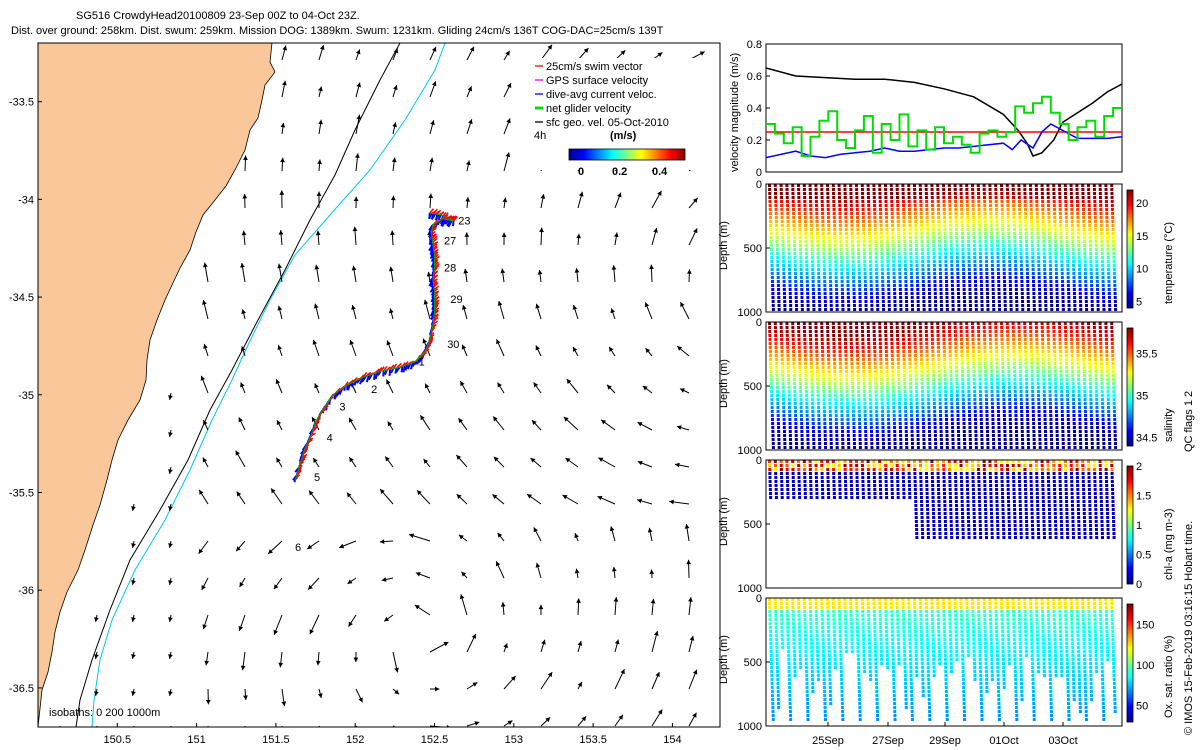 Image resolution: width=1200 pixels, height=750 pixels. I want to click on map-y-tick-label: -34.5, so click(21, 298).